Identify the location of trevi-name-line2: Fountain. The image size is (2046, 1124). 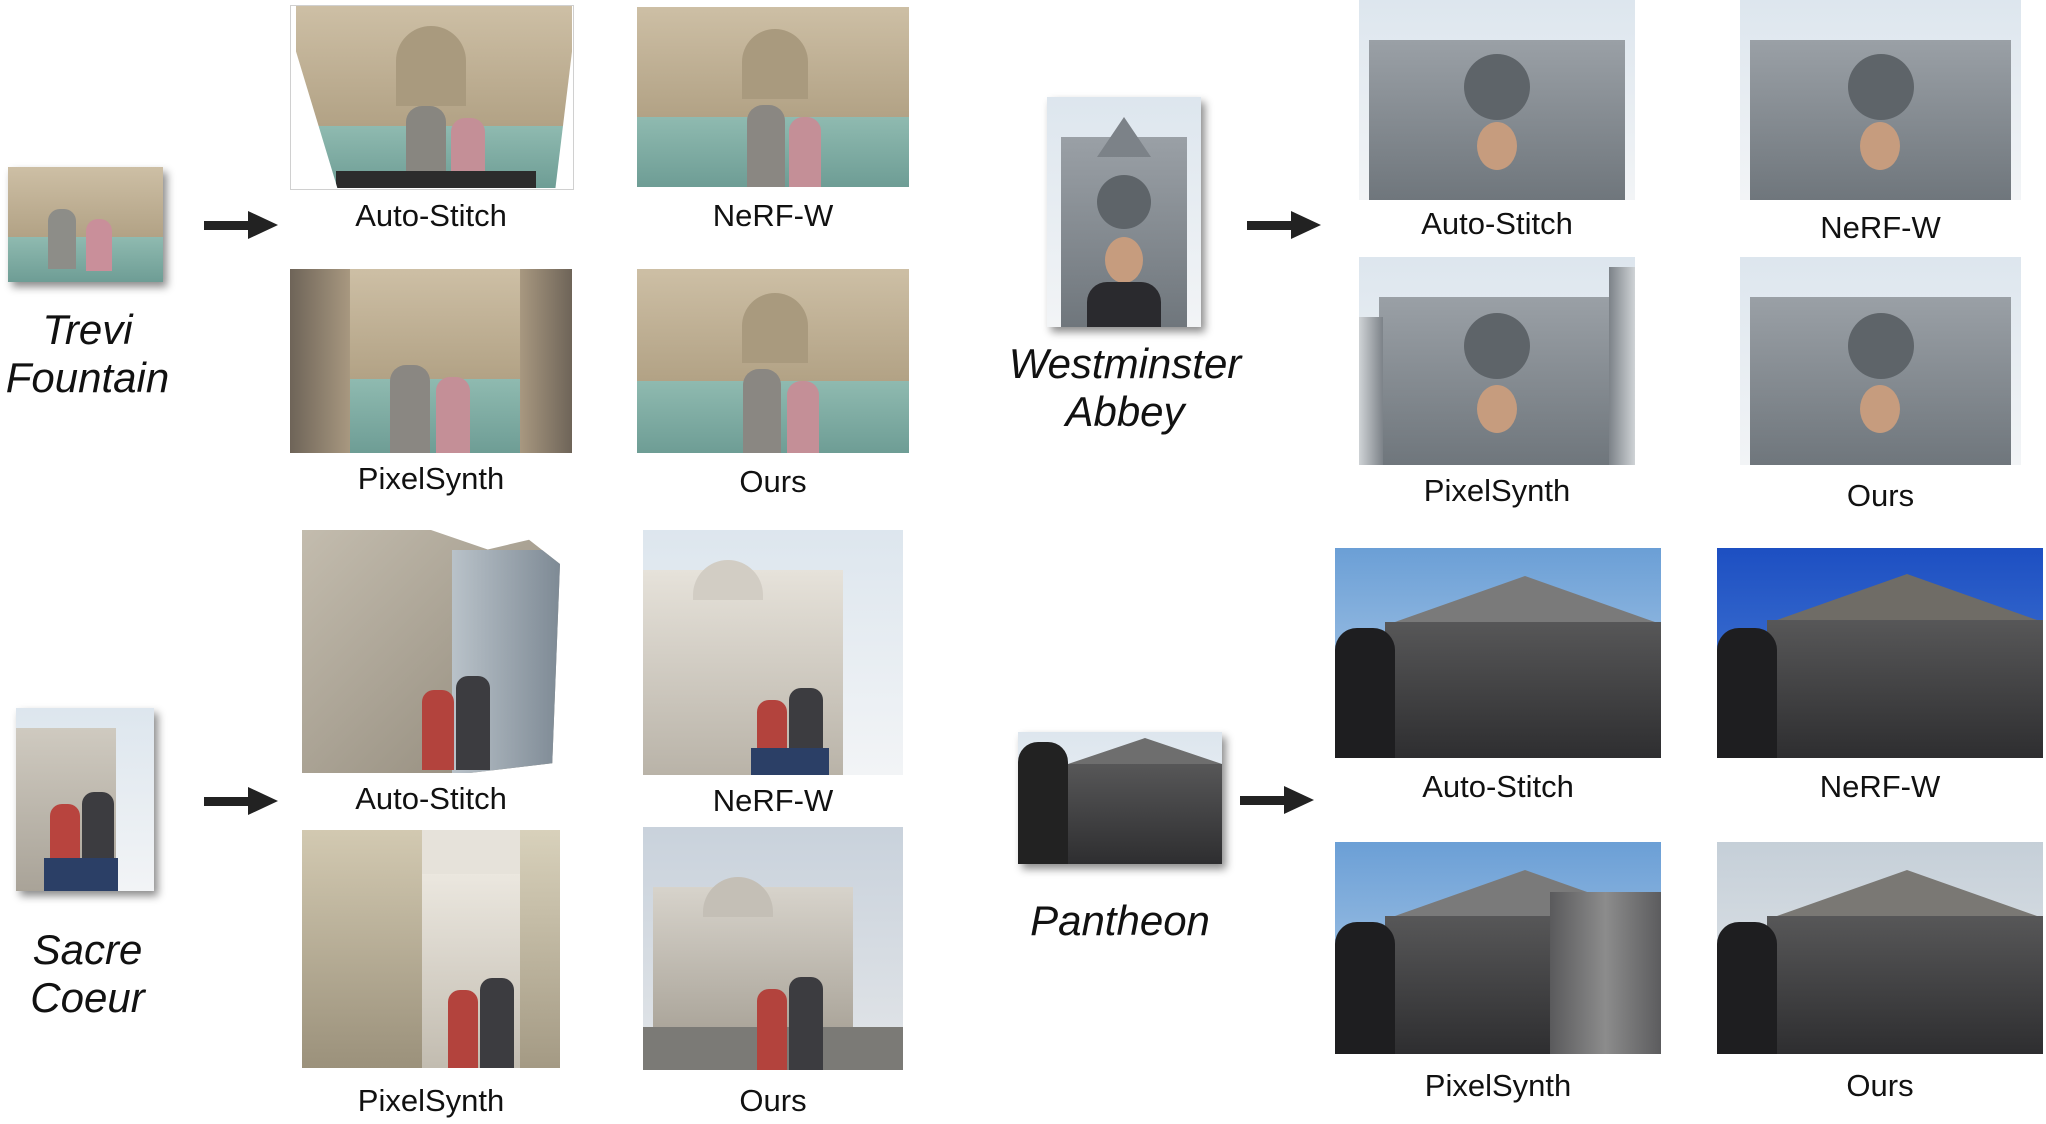
(87, 377).